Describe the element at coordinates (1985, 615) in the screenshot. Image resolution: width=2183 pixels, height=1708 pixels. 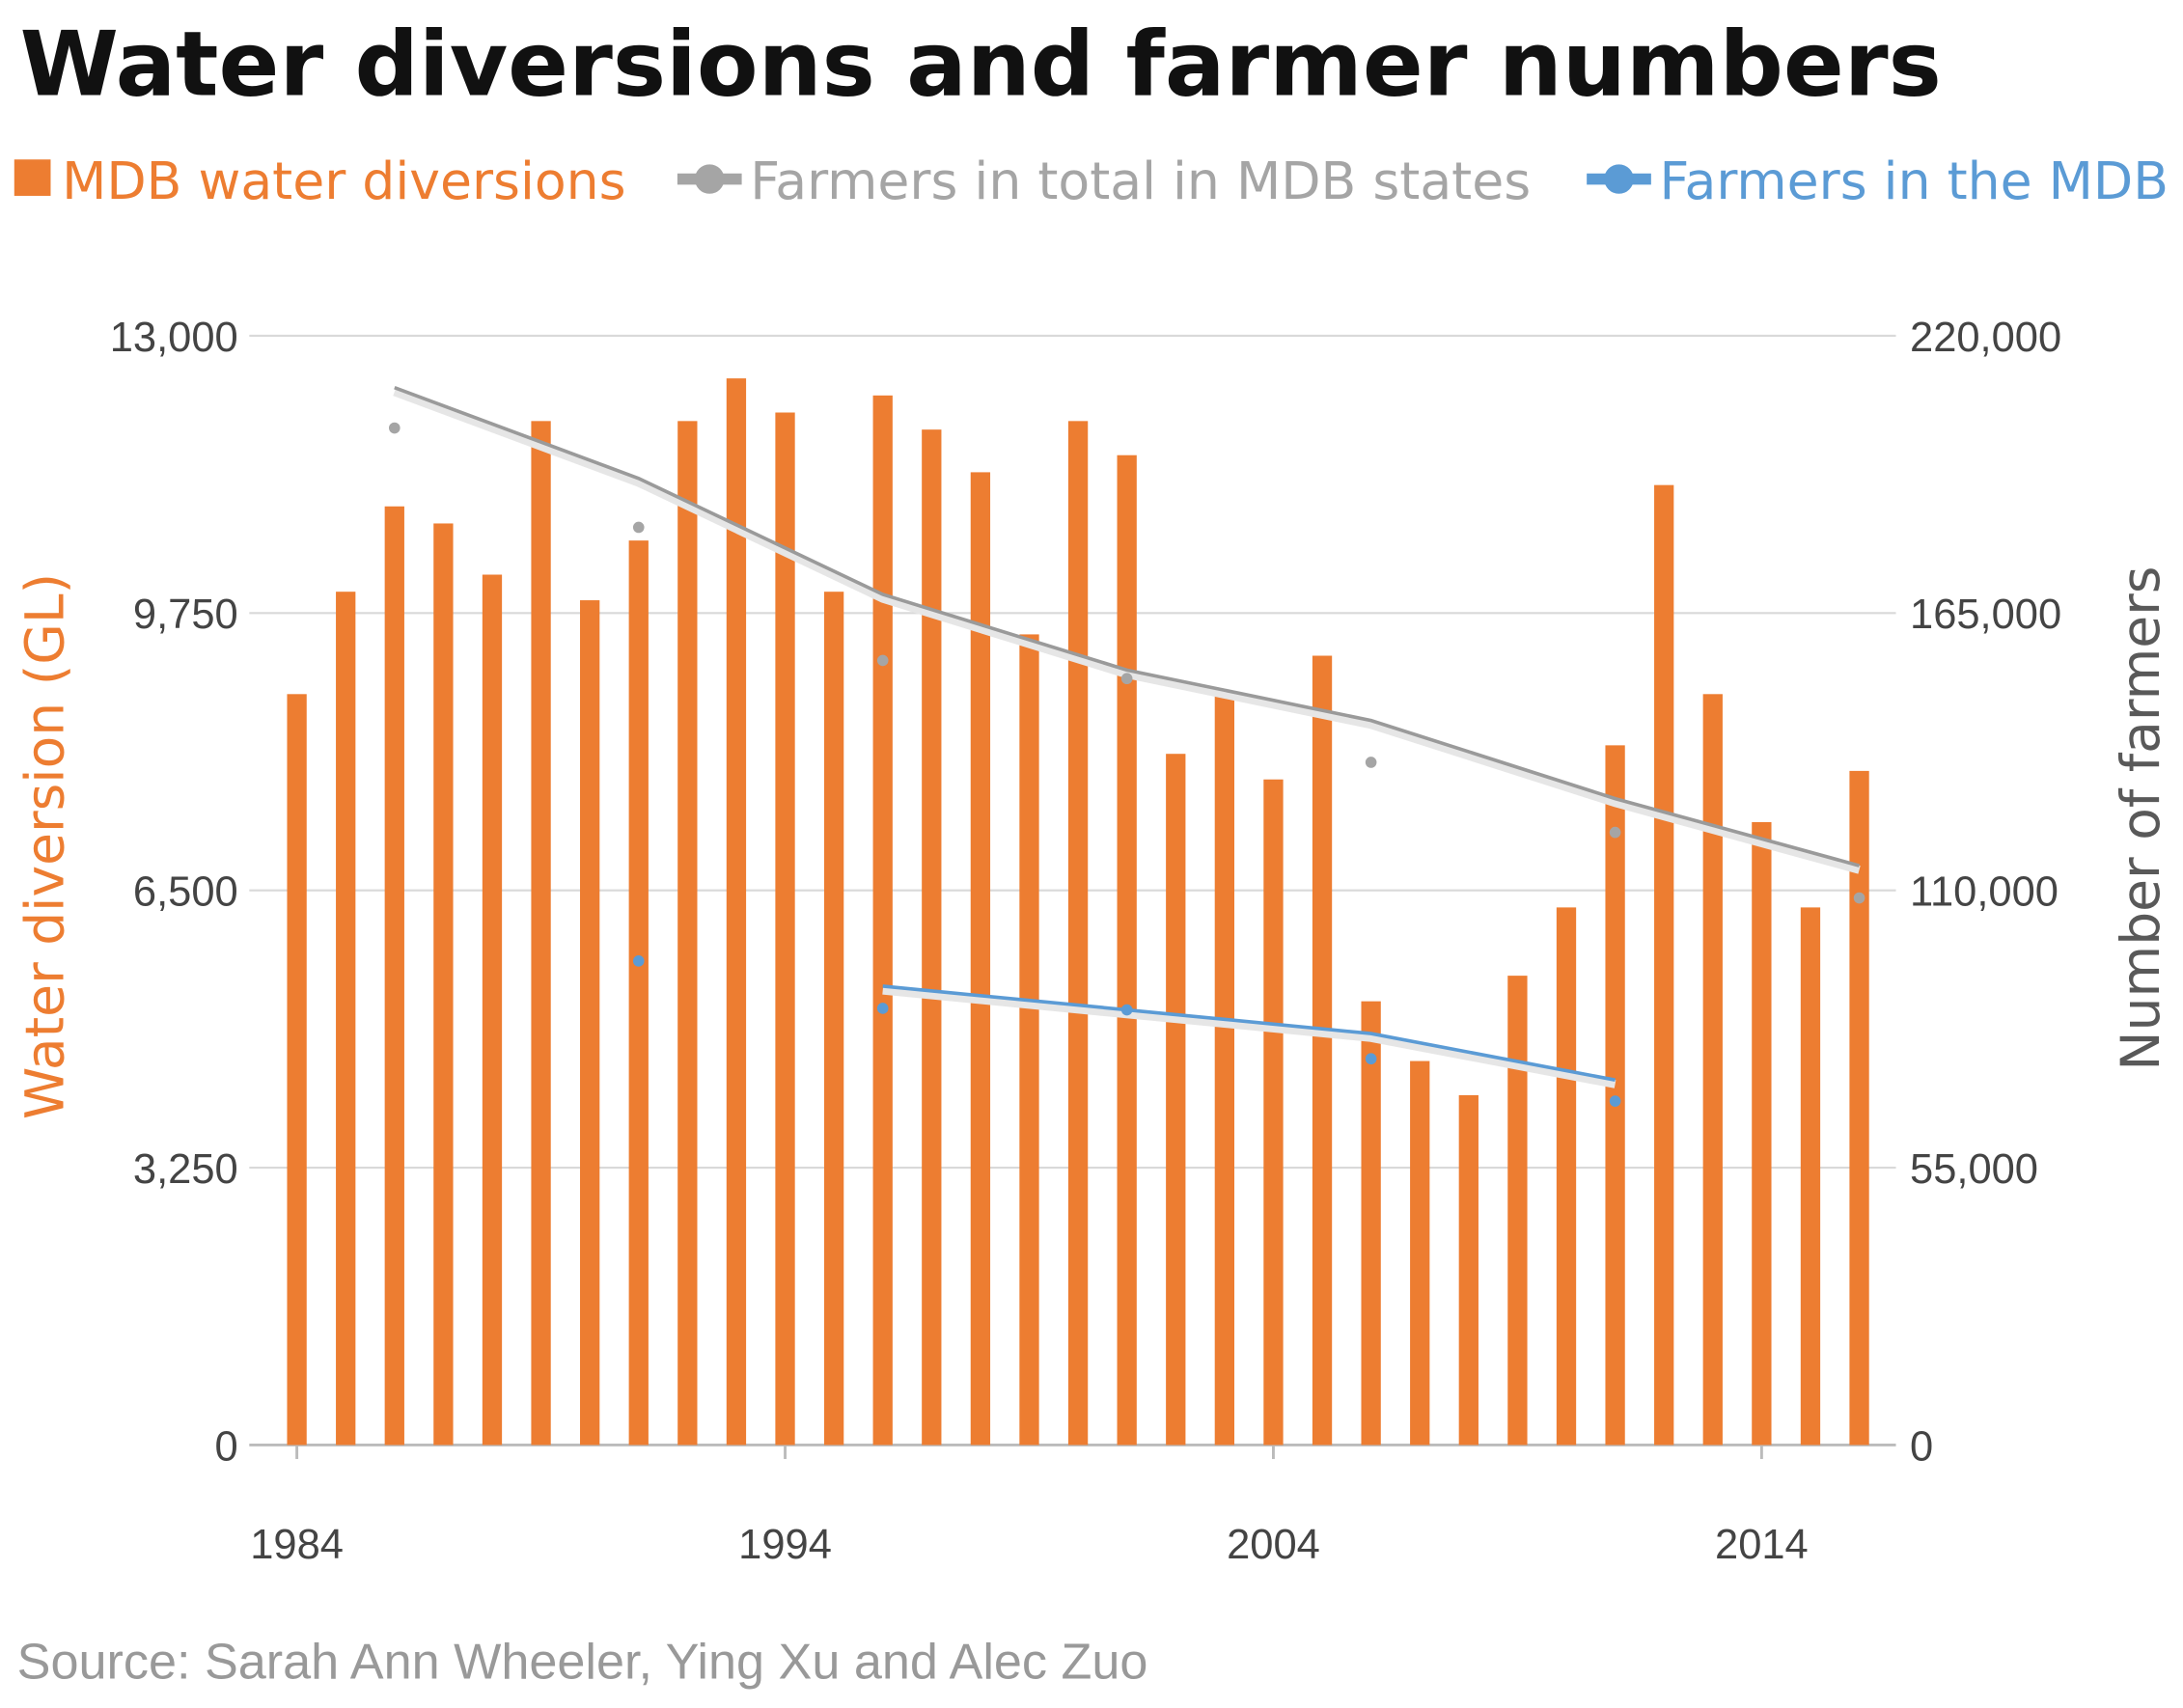
I see `y-right-tick-label: 165,000` at that location.